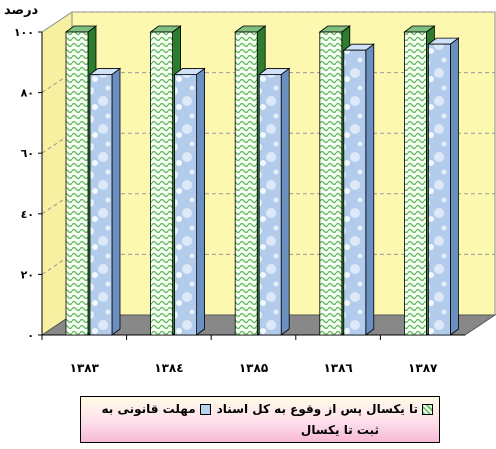 The height and width of the screenshot is (449, 496). What do you see at coordinates (27, 214) in the screenshot?
I see `y-tick-label: ٤۰` at bounding box center [27, 214].